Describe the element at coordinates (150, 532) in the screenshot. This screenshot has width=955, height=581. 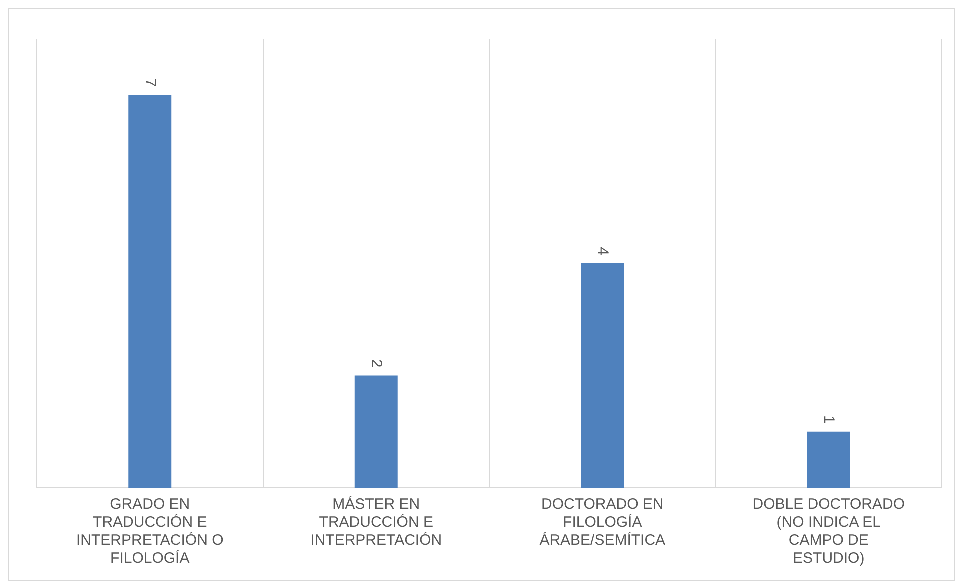
I see `x-tick-label: GRADO EN TRADUCCIÓN E INTERPRETACIÓN O FILOLOGÍA` at that location.